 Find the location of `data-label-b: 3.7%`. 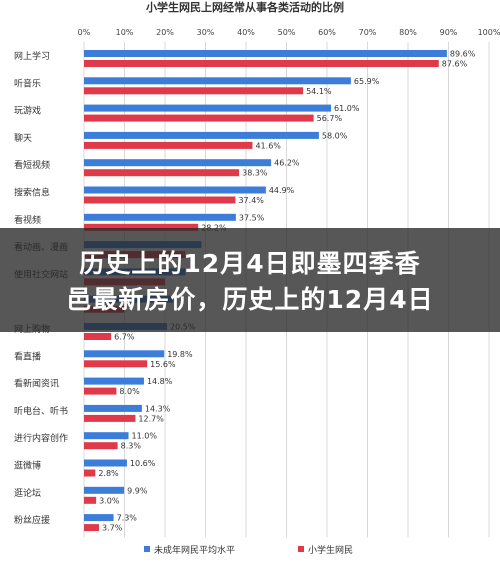

data-label-b: 3.7% is located at coordinates (112, 528).